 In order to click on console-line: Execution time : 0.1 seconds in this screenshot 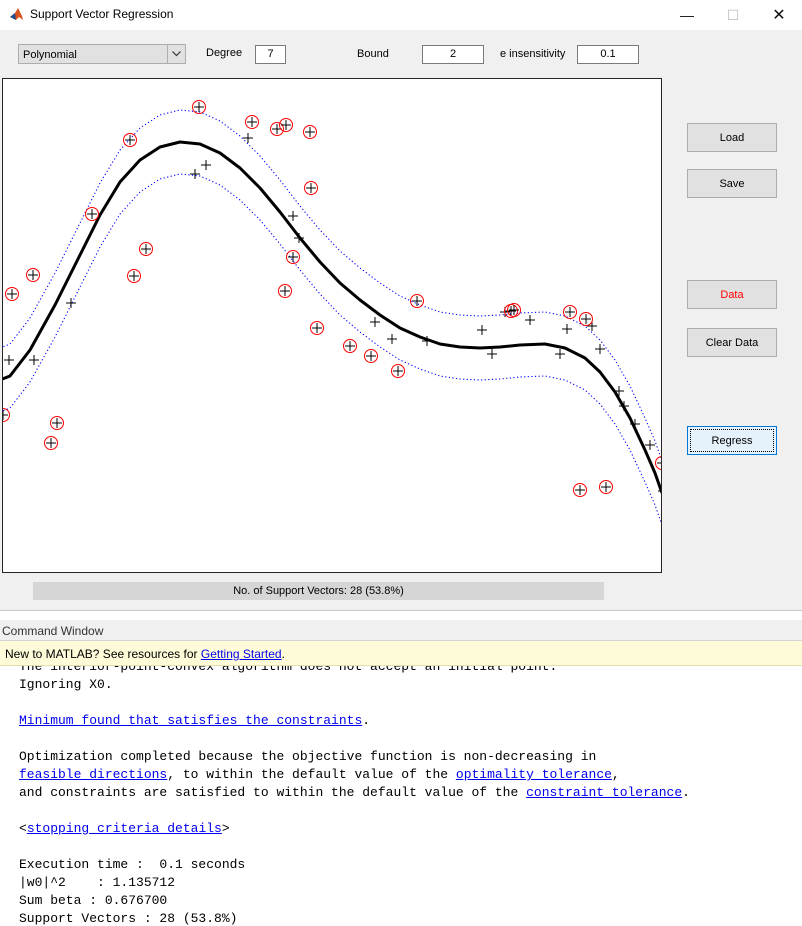, I will do `click(132, 864)`.